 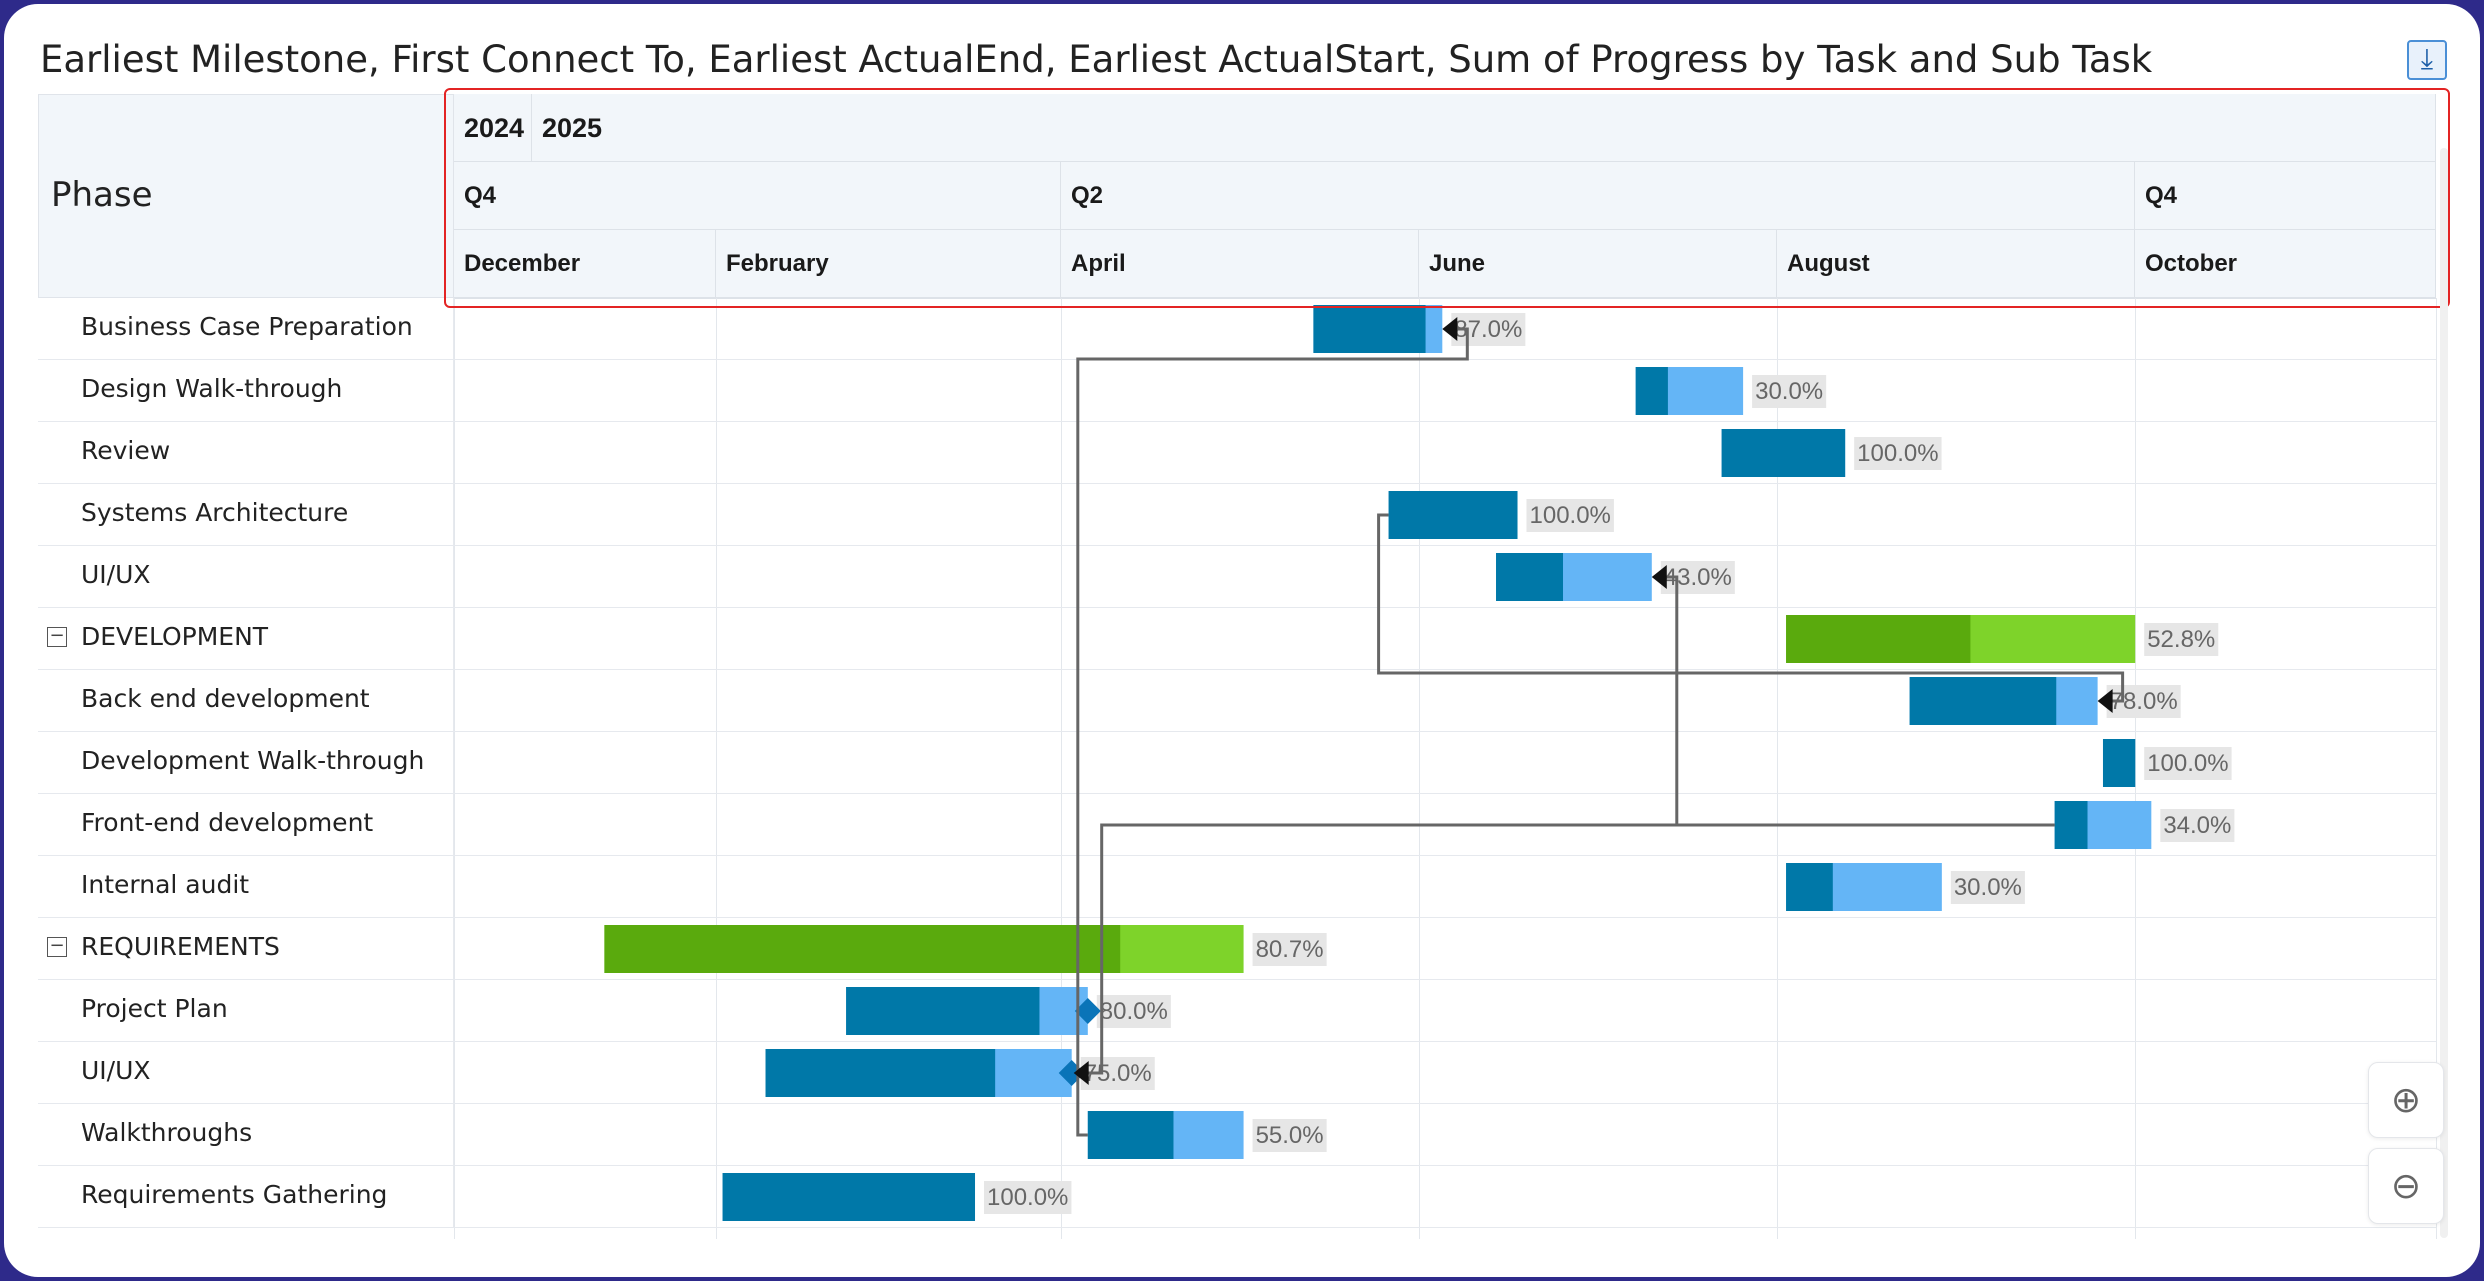 I want to click on row-label: Internal audit, so click(x=246, y=887).